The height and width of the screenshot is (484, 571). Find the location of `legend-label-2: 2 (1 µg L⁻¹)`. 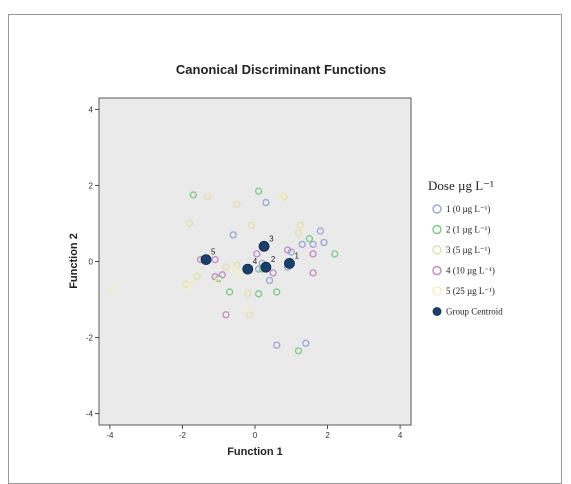

legend-label-2: 2 (1 µg L⁻¹) is located at coordinates (468, 230).